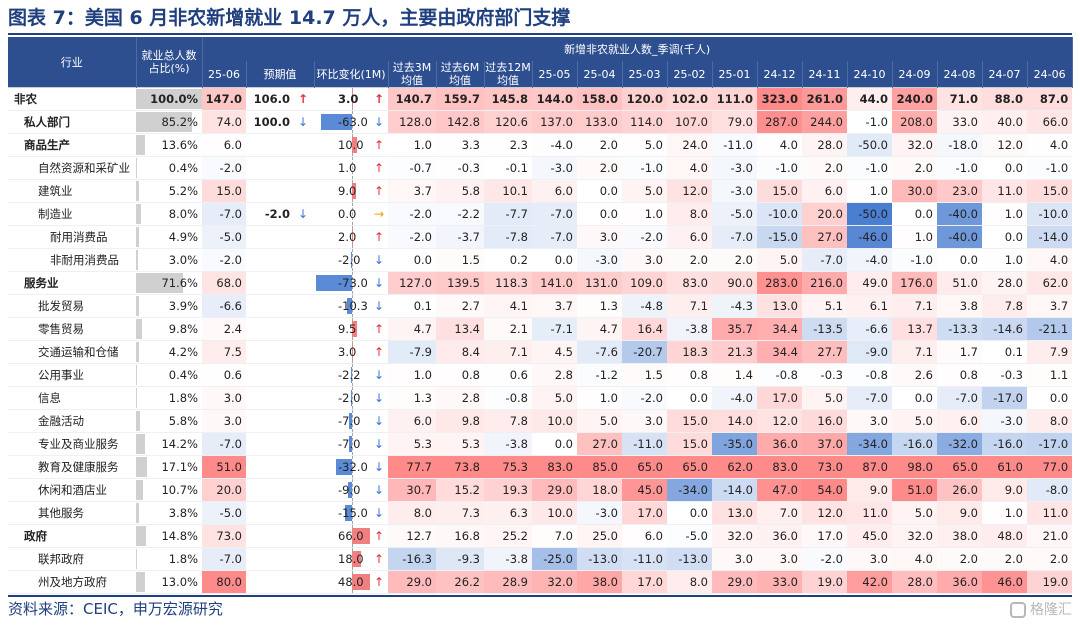 This screenshot has width=1080, height=632. What do you see at coordinates (689, 145) in the screenshot?
I see `value-month: 24.0` at bounding box center [689, 145].